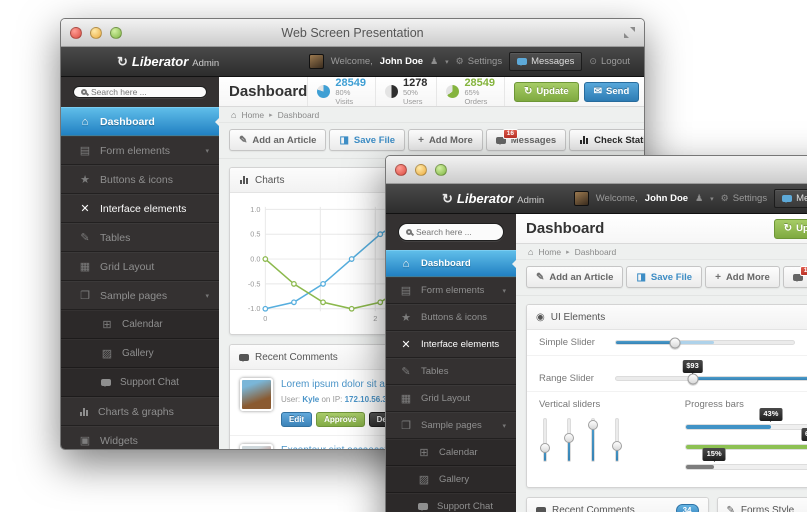 This screenshot has width=807, height=512. I want to click on stat-text: 1278 50% Users, so click(415, 91).